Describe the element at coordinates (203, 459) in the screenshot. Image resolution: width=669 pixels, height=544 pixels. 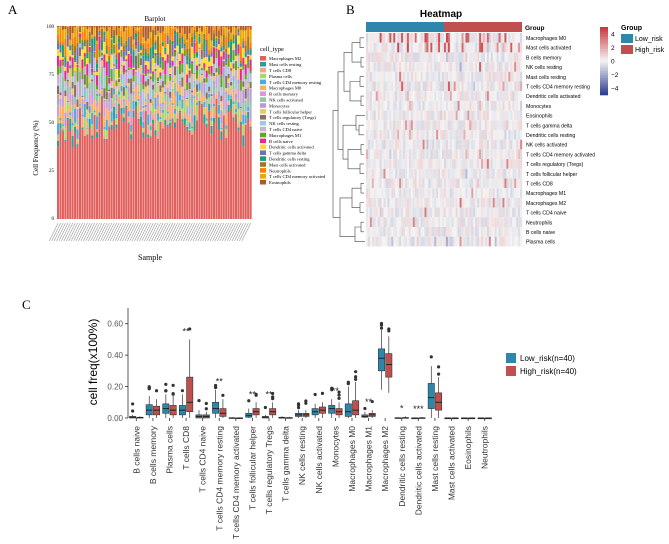
I see `boxplot-category-label: T cells CD4 naive` at that location.